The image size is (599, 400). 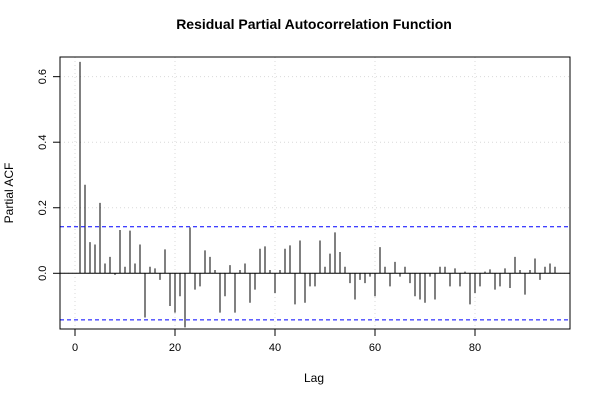 What do you see at coordinates (276, 341) in the screenshot?
I see `x-axis: 0 20 40 60 80` at bounding box center [276, 341].